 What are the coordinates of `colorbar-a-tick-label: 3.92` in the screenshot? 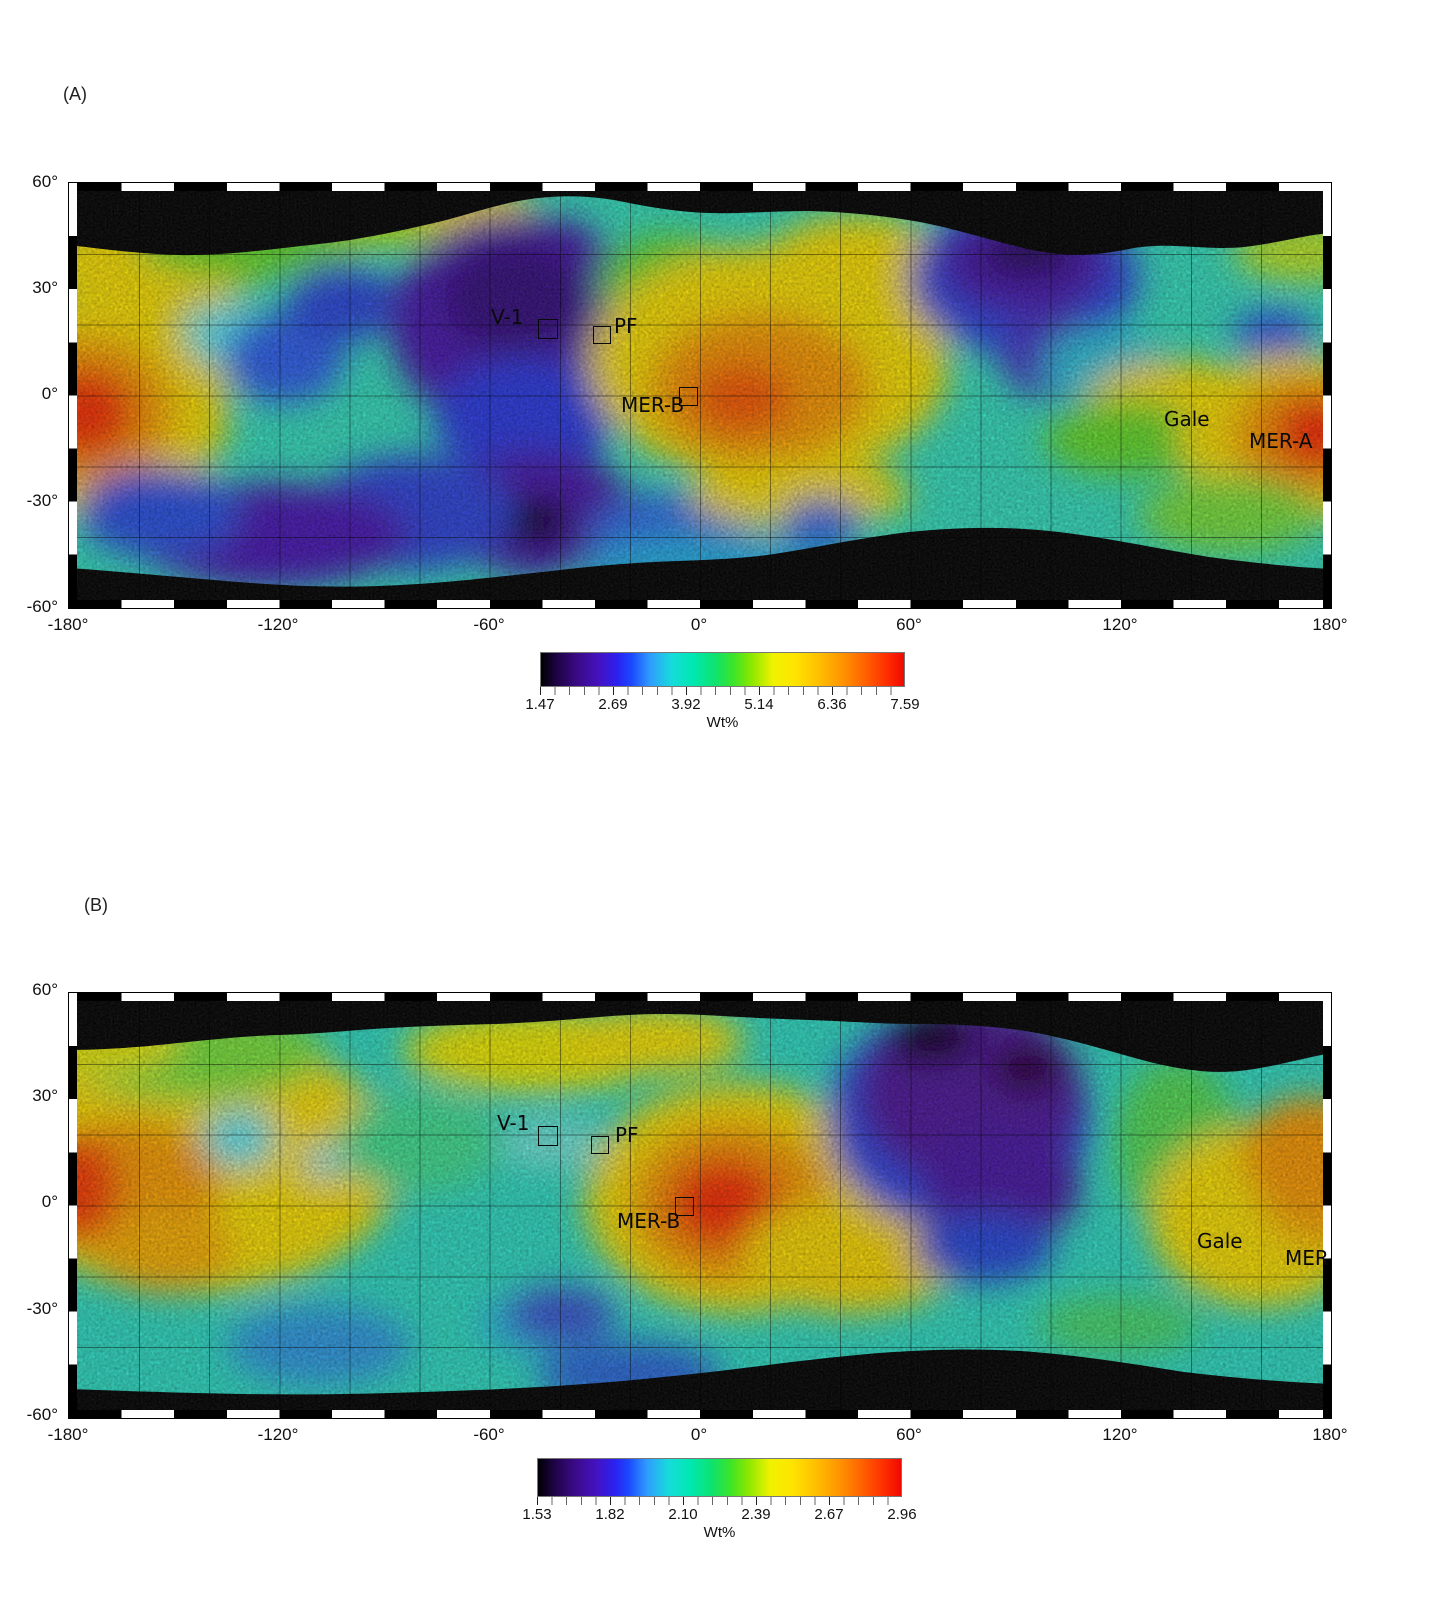 It's located at (686, 704).